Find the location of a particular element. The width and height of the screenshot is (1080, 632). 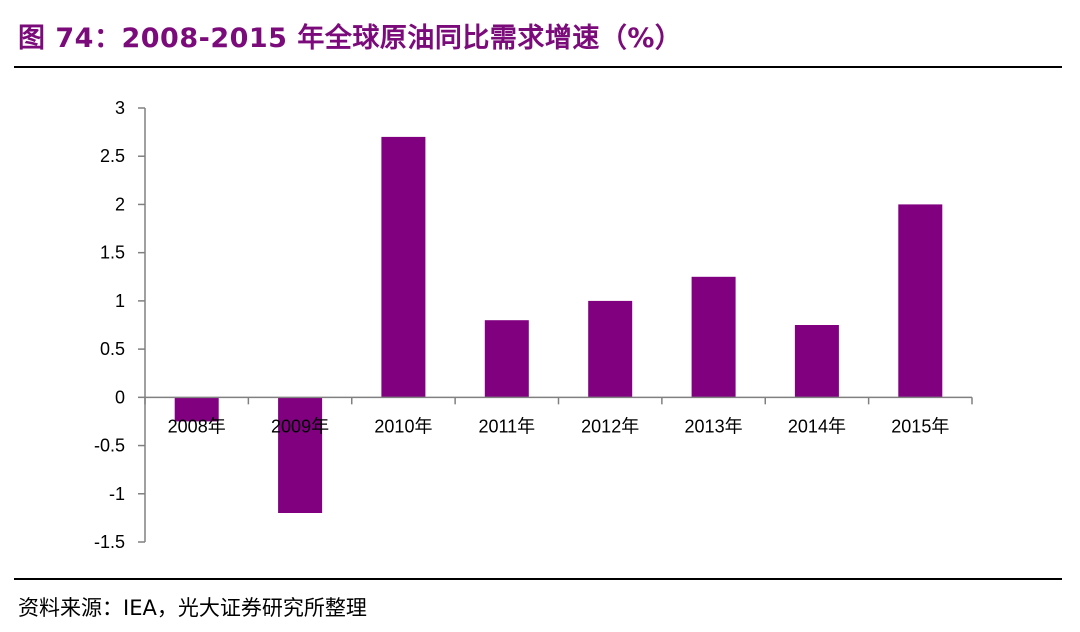

x-tick-label: 2015年 is located at coordinates (920, 426).